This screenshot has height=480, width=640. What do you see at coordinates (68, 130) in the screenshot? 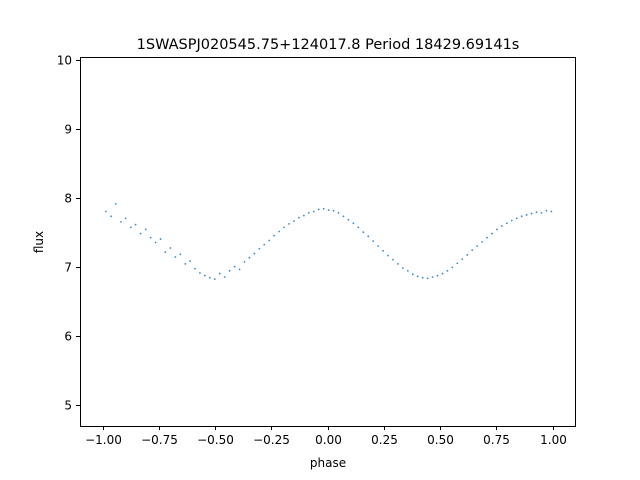
I see `y-tick-label: 9` at bounding box center [68, 130].